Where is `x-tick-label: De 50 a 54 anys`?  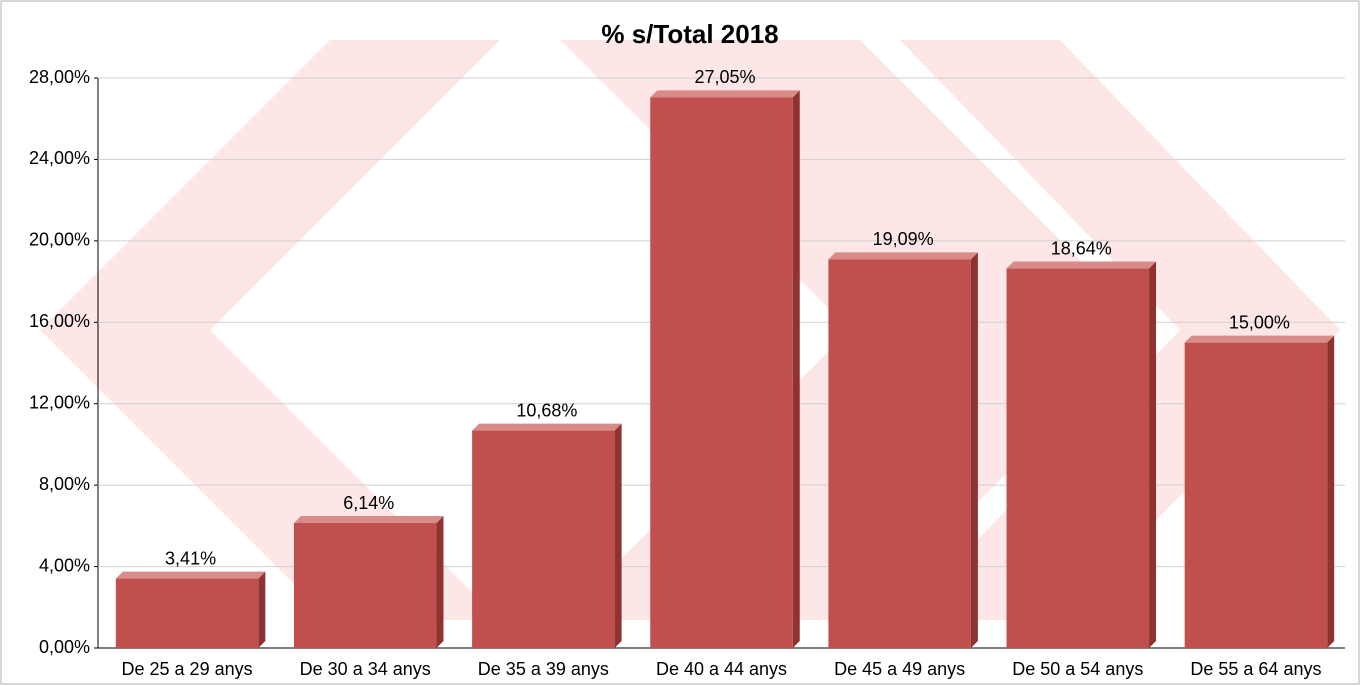
x-tick-label: De 50 a 54 anys is located at coordinates (1077, 669).